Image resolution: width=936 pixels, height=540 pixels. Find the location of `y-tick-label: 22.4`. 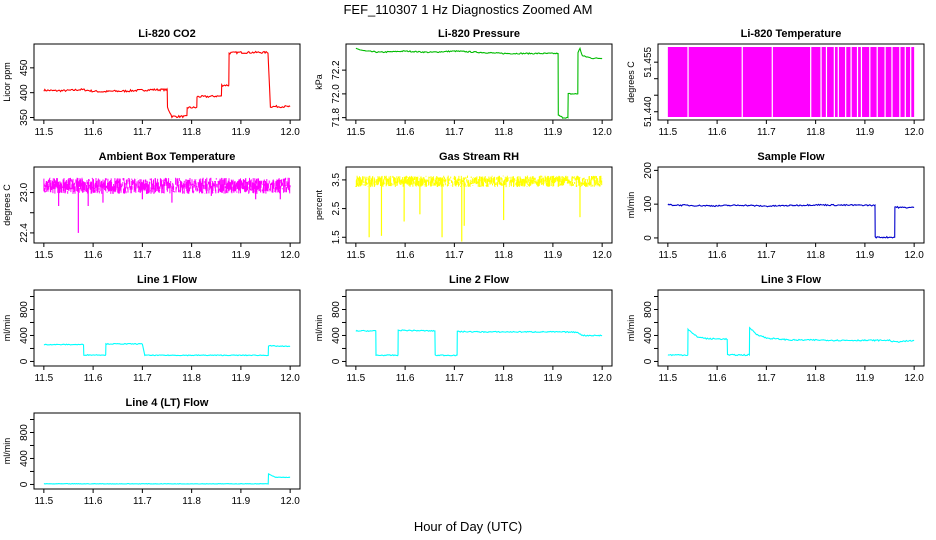

y-tick-label: 22.4 is located at coordinates (24, 233).